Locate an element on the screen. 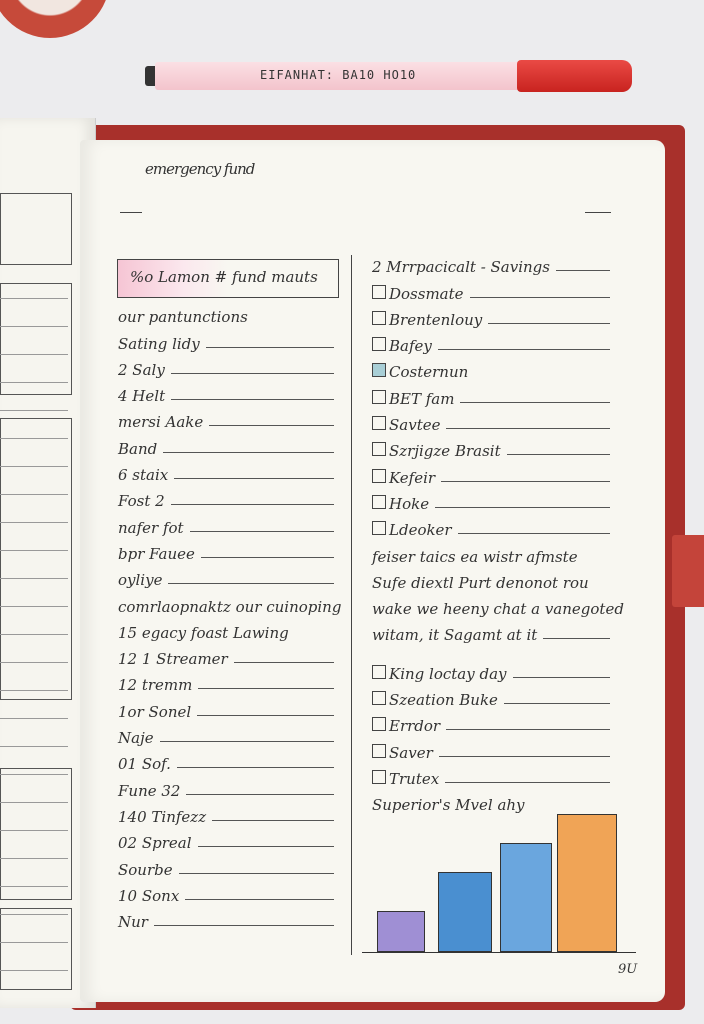 The height and width of the screenshot is (1024, 704). savings-bar-chart is located at coordinates (500, 880).